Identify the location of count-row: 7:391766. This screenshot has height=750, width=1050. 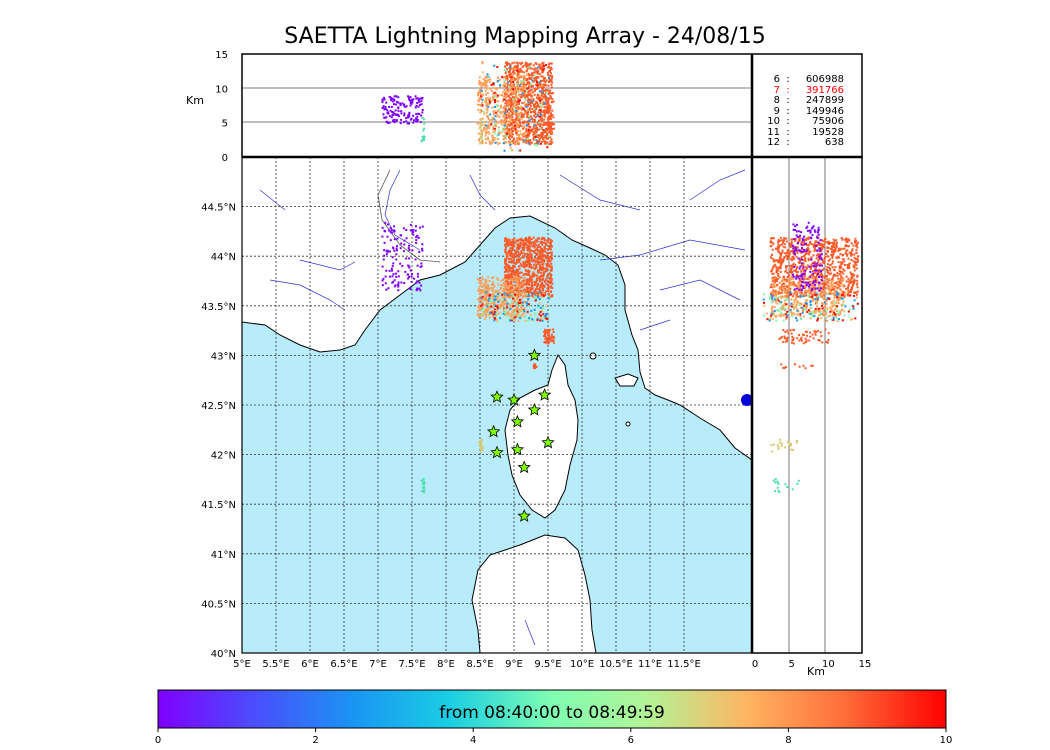
(808, 90).